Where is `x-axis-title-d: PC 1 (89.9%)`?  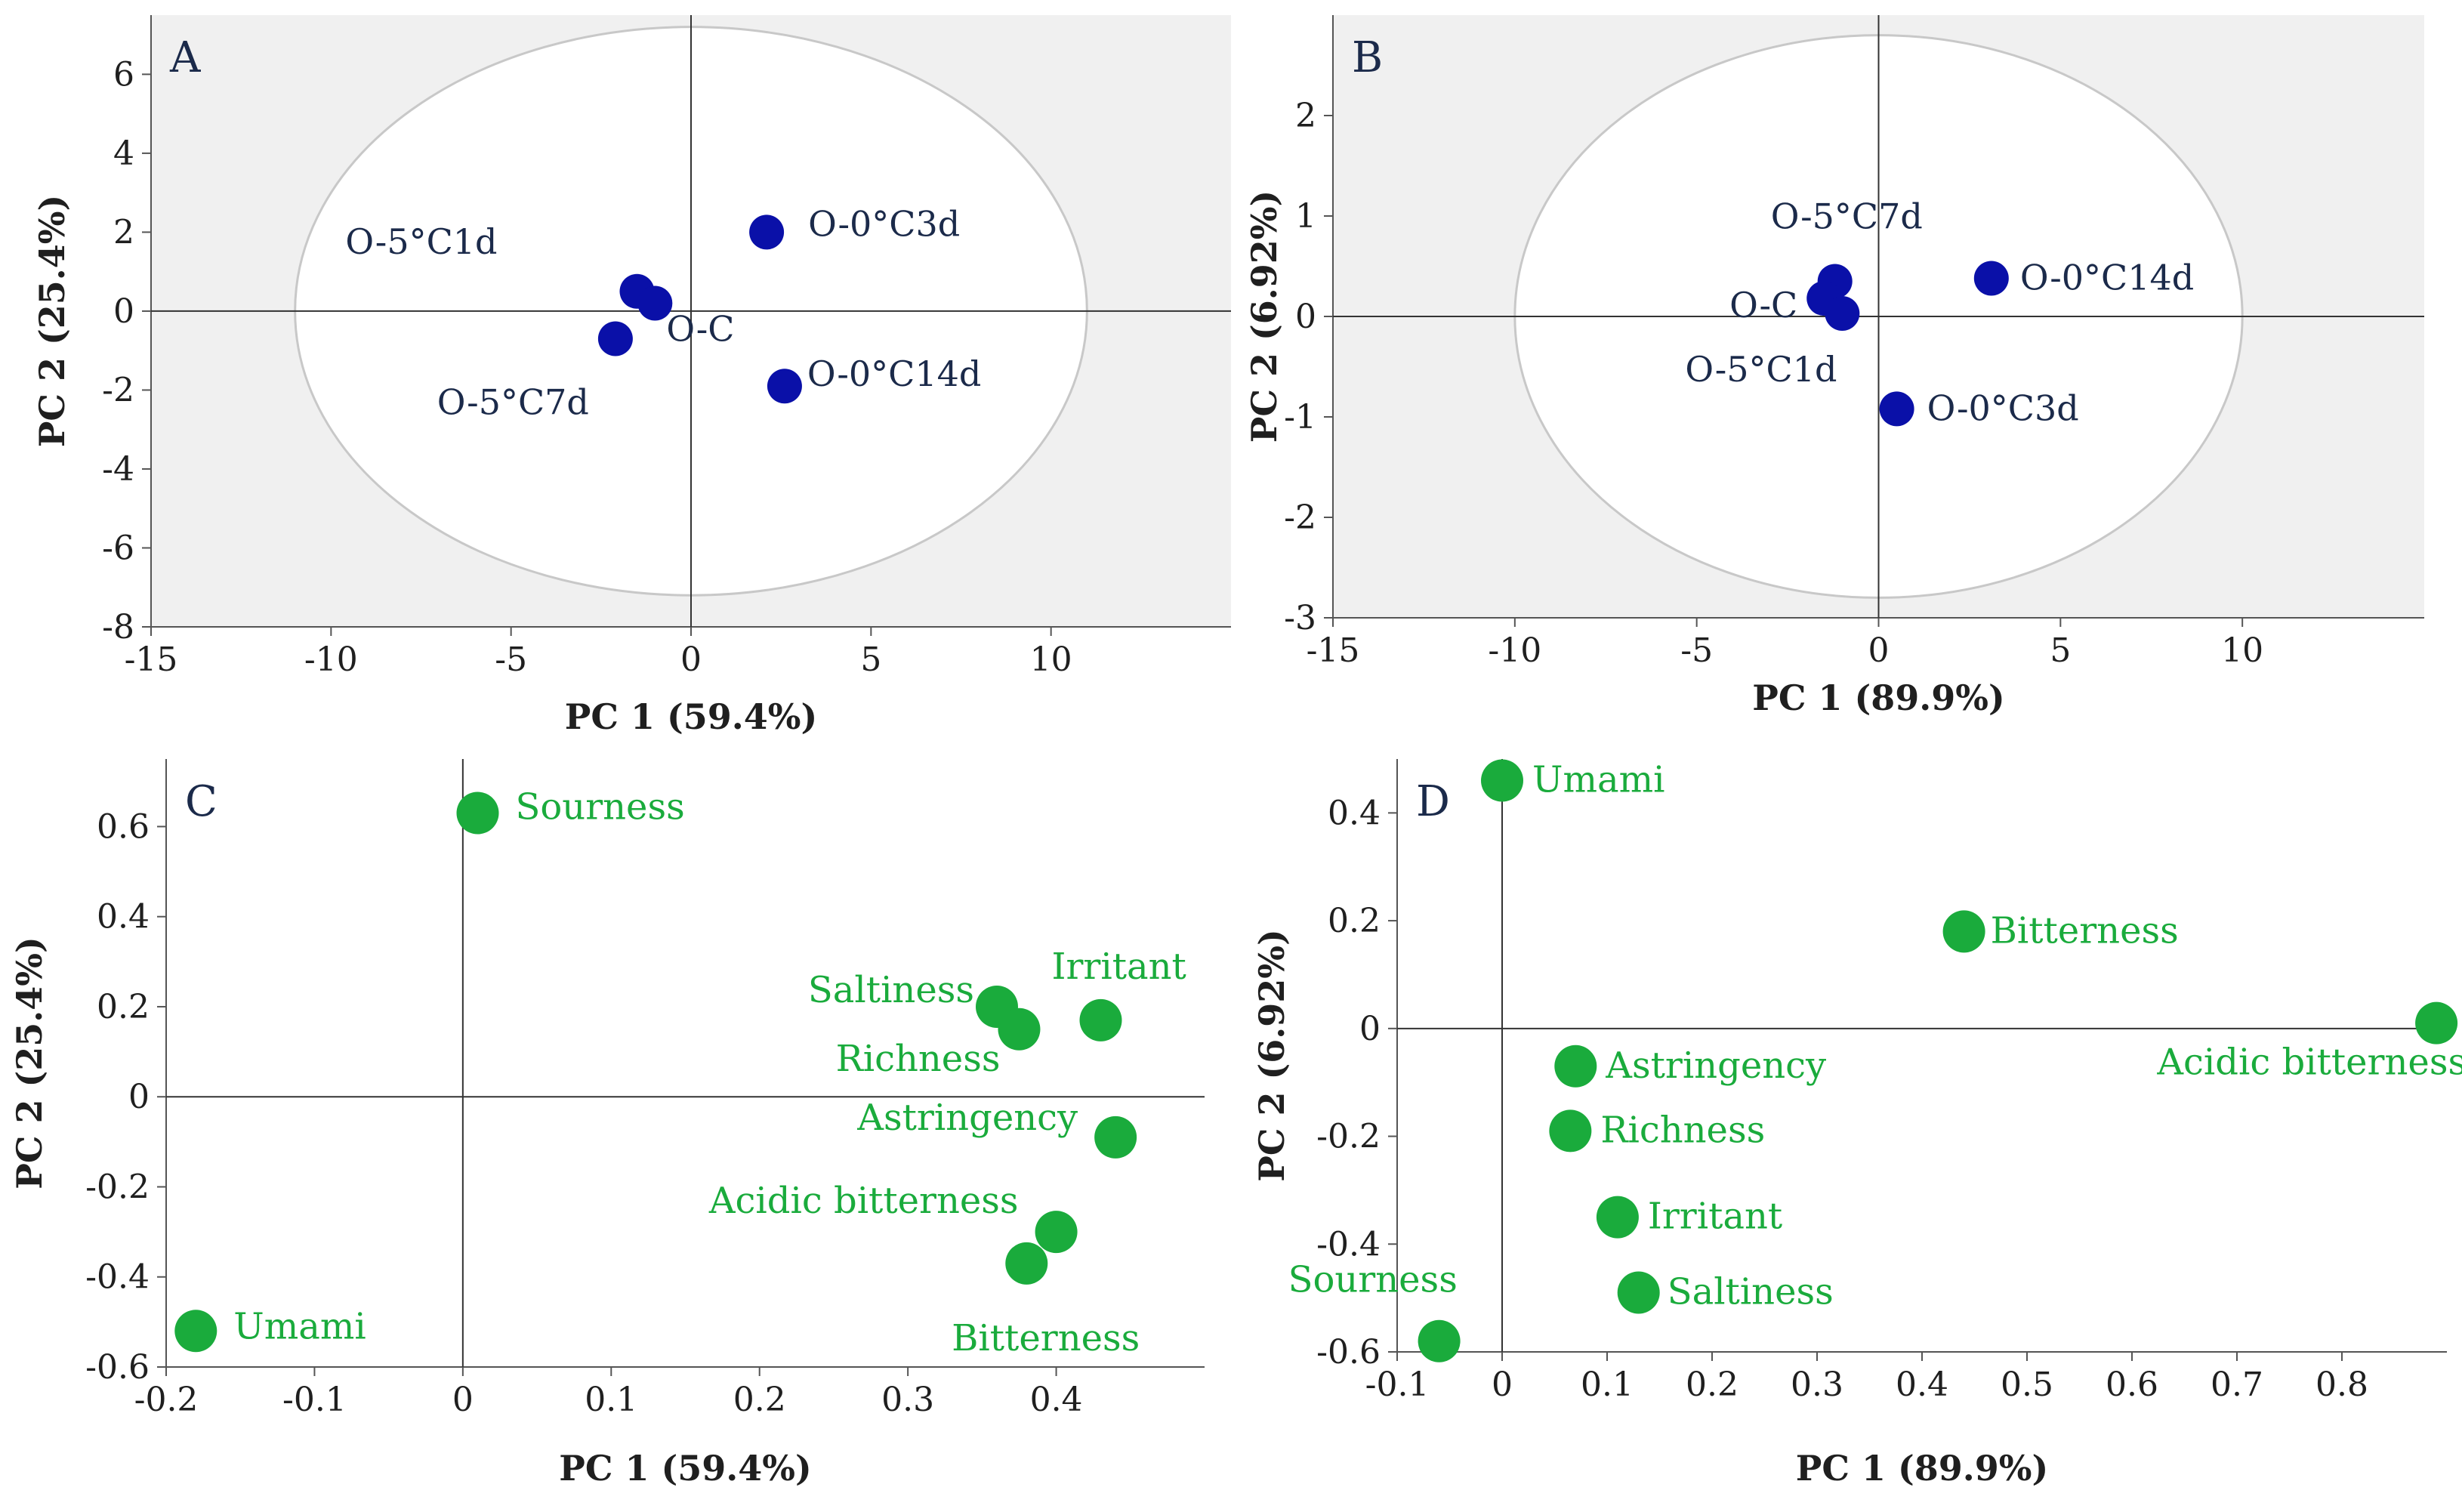 x-axis-title-d: PC 1 (89.9%) is located at coordinates (1922, 1468).